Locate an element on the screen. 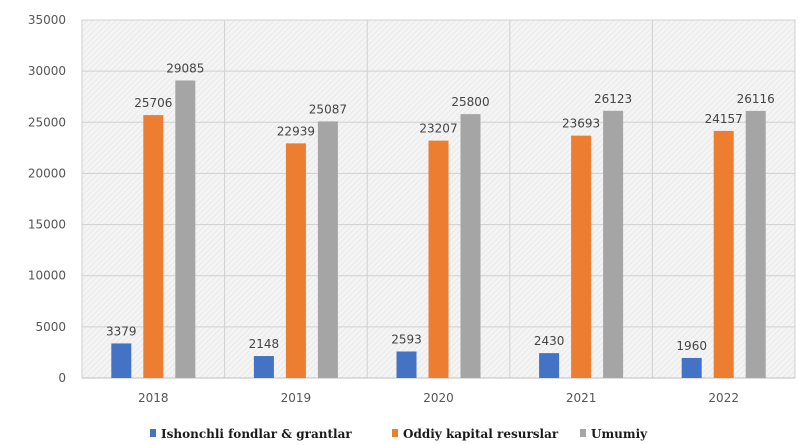 The image size is (800, 445). x-tick-label: 2022 is located at coordinates (723, 398).